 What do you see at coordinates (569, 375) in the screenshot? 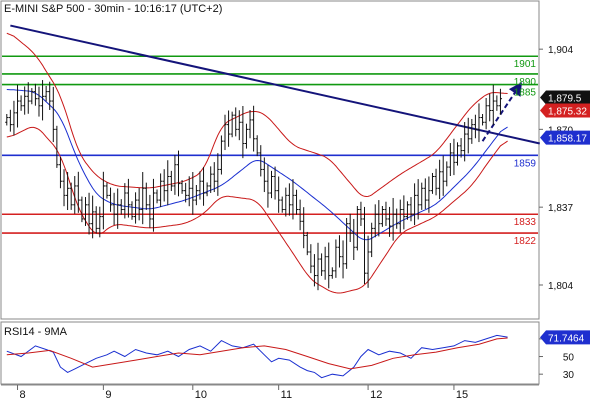
I see `rsi-tick-label: 30` at bounding box center [569, 375].